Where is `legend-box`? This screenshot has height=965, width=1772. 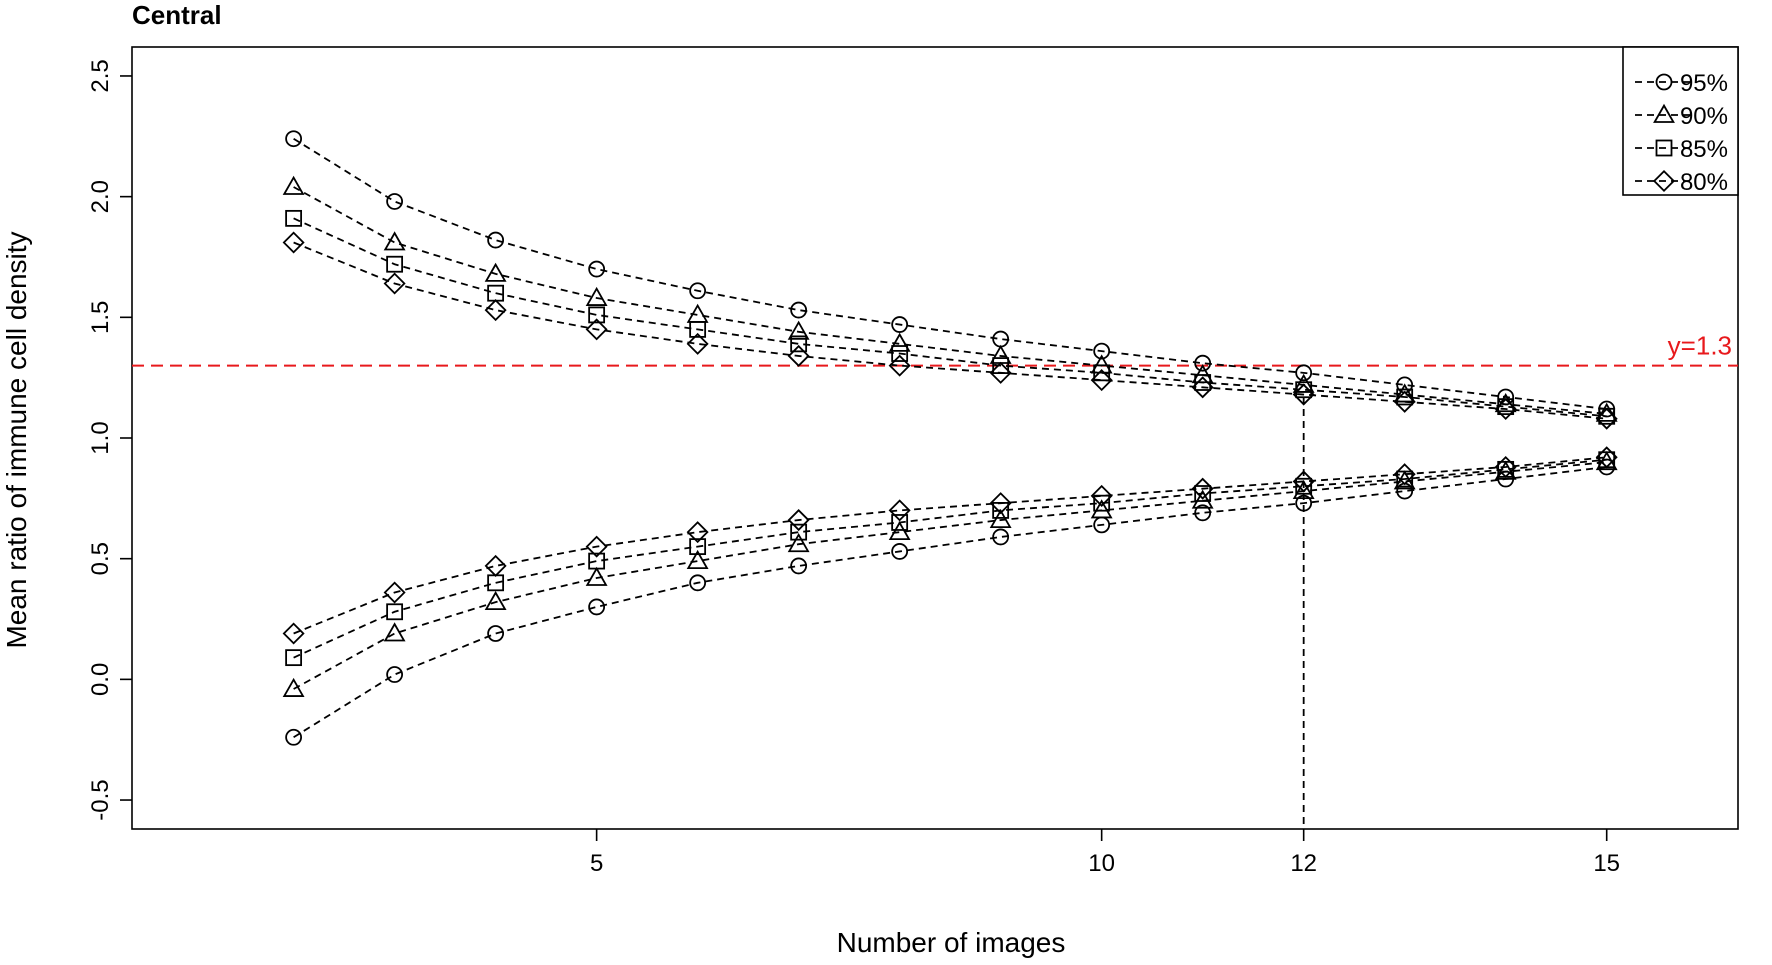
legend-box is located at coordinates (1680, 121).